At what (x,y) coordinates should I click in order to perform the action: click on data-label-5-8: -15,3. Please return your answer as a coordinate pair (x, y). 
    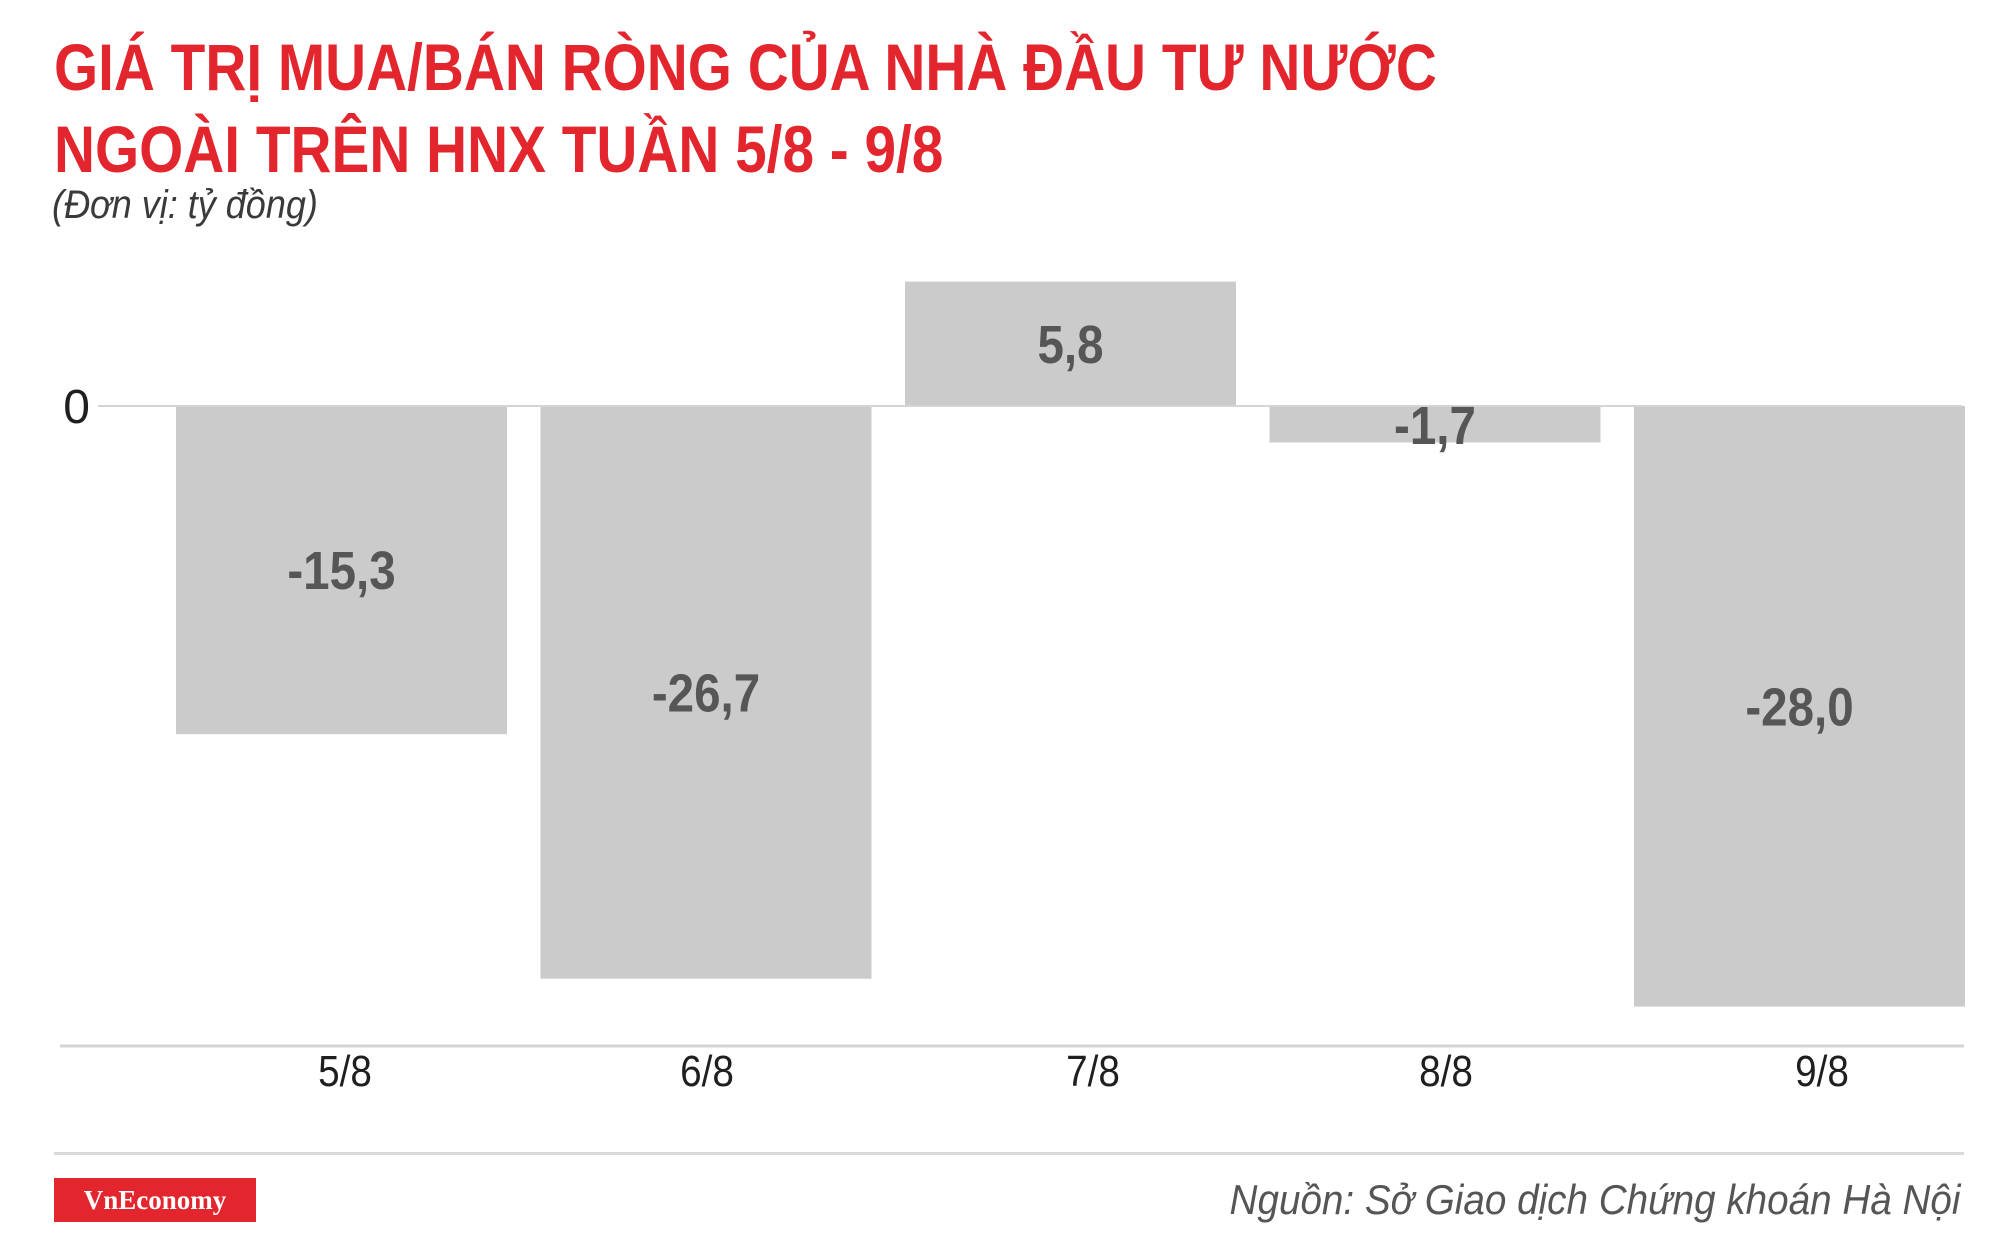
    Looking at the image, I should click on (341, 570).